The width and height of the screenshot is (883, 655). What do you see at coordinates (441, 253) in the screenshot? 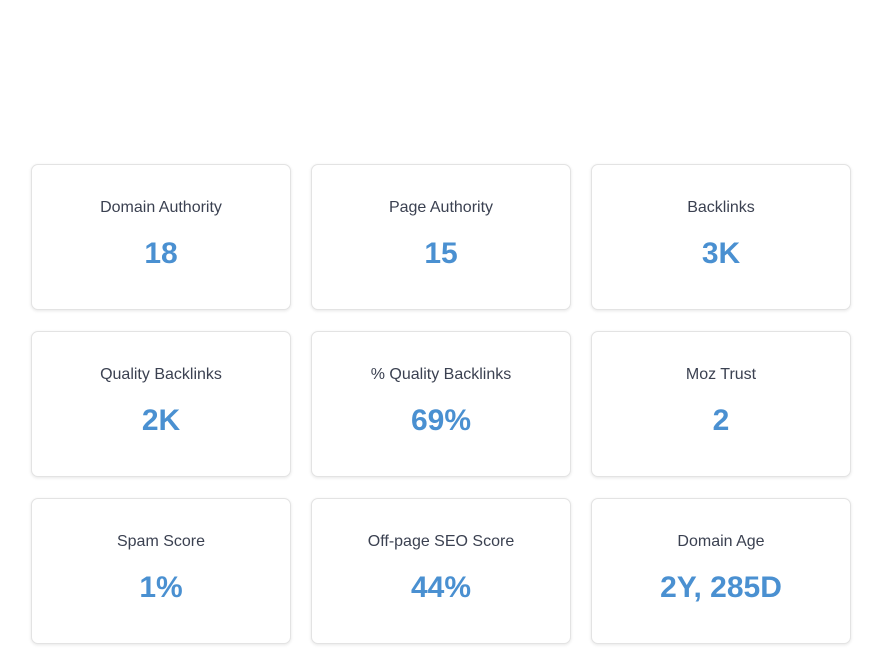
I see `metric-value: 15` at bounding box center [441, 253].